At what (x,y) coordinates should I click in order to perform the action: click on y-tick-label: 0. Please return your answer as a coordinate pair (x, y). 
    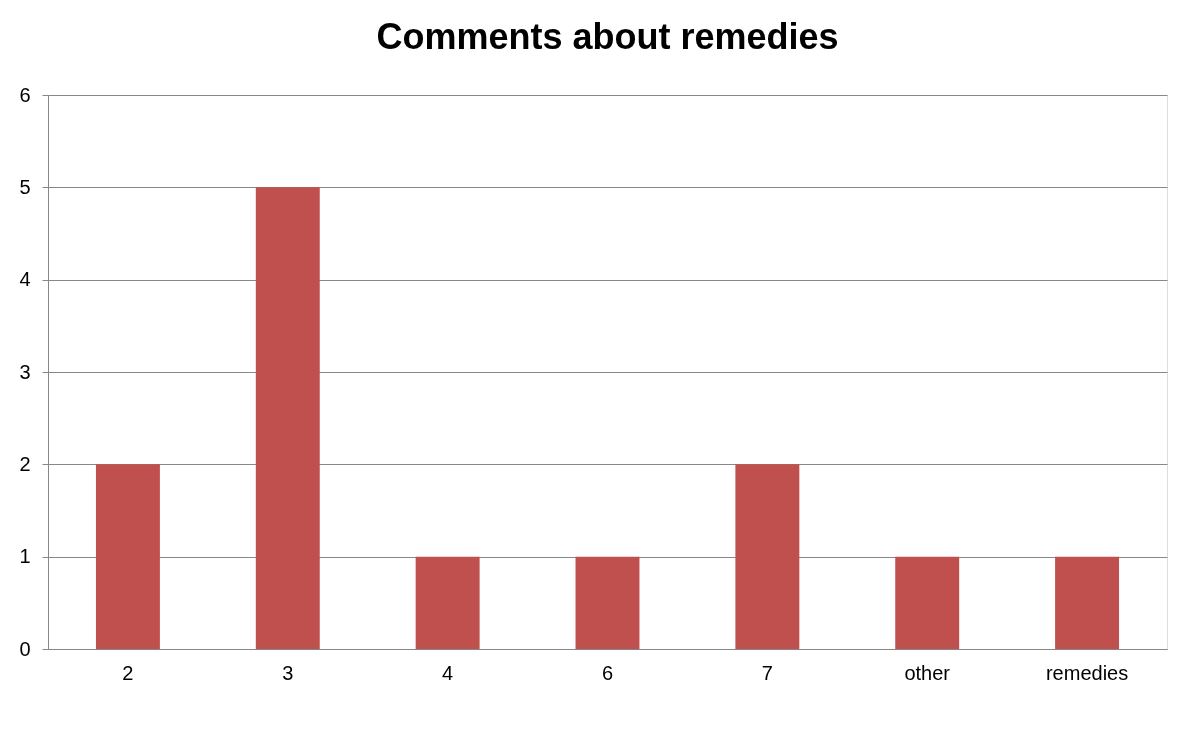
    Looking at the image, I should click on (25, 648).